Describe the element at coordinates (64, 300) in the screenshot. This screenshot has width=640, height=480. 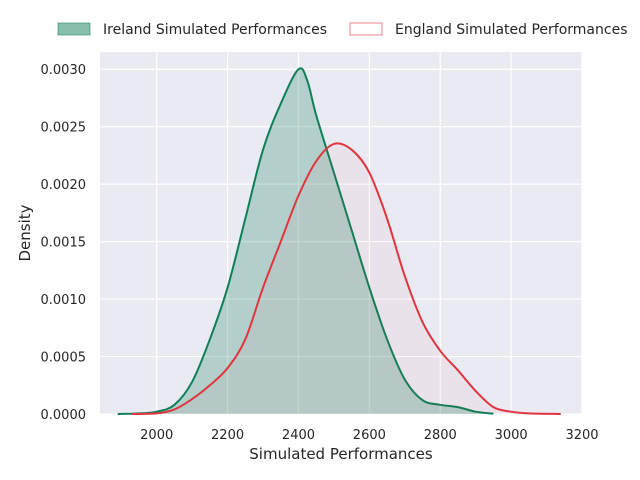
I see `y-tick-label: 0.0010` at that location.